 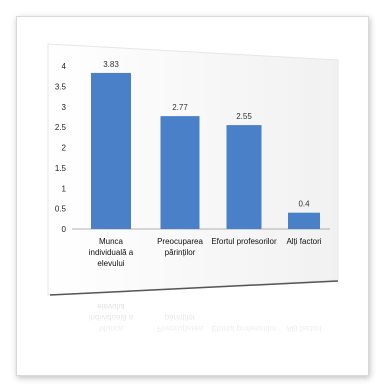 What do you see at coordinates (61, 86) in the screenshot?
I see `y-tick-label: 3.5` at bounding box center [61, 86].